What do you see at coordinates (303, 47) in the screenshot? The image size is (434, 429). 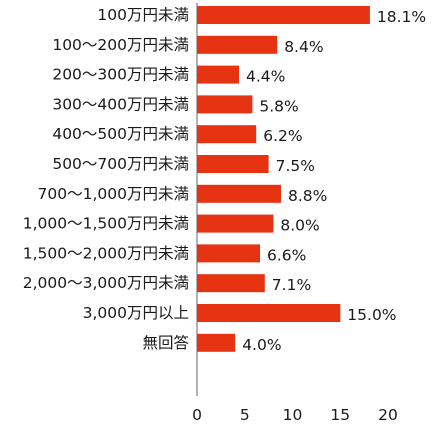 I see `value-label: 8.4%` at bounding box center [303, 47].